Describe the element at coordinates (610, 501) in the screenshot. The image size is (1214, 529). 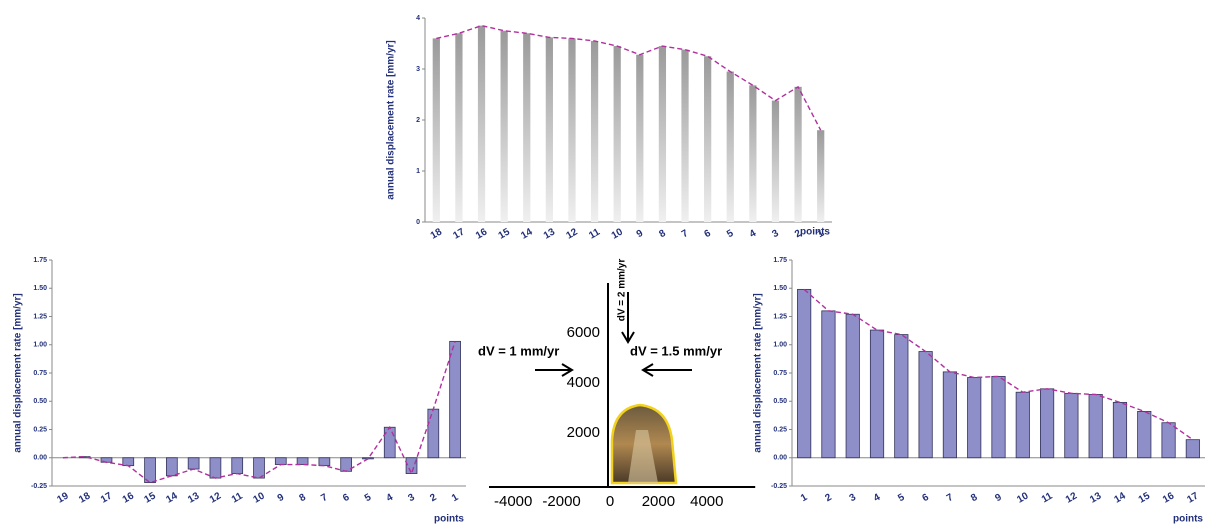
I see `x-tick-label: 0` at that location.